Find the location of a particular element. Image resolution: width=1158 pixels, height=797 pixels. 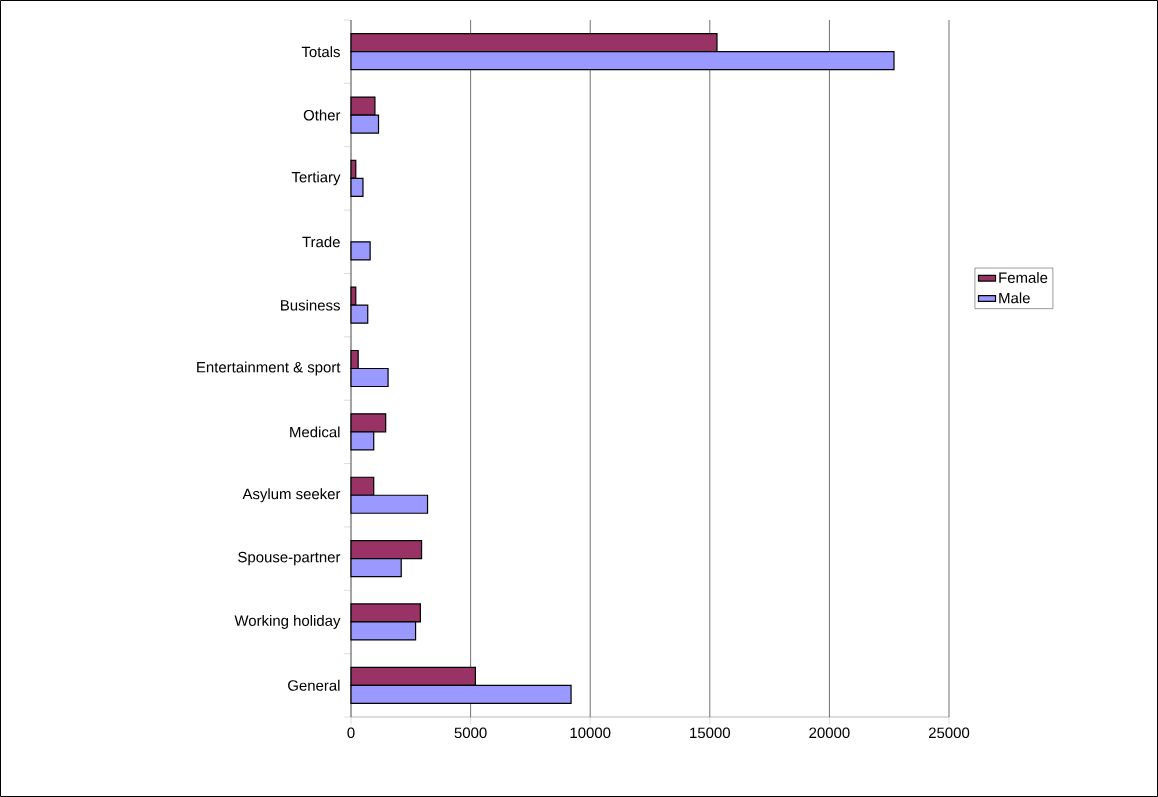

y-tick-label: Trade is located at coordinates (321, 242).